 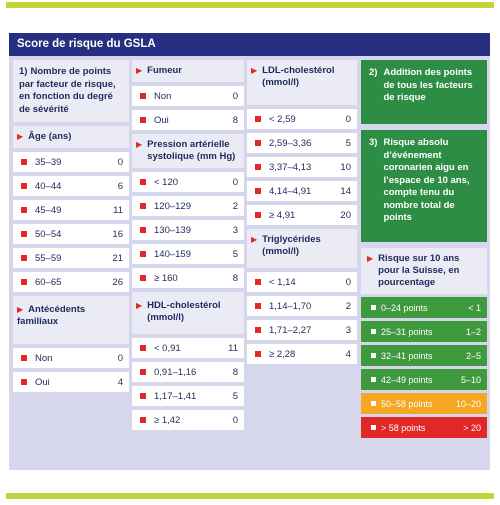 I want to click on risk-points: > 58 points, so click(x=403, y=427).